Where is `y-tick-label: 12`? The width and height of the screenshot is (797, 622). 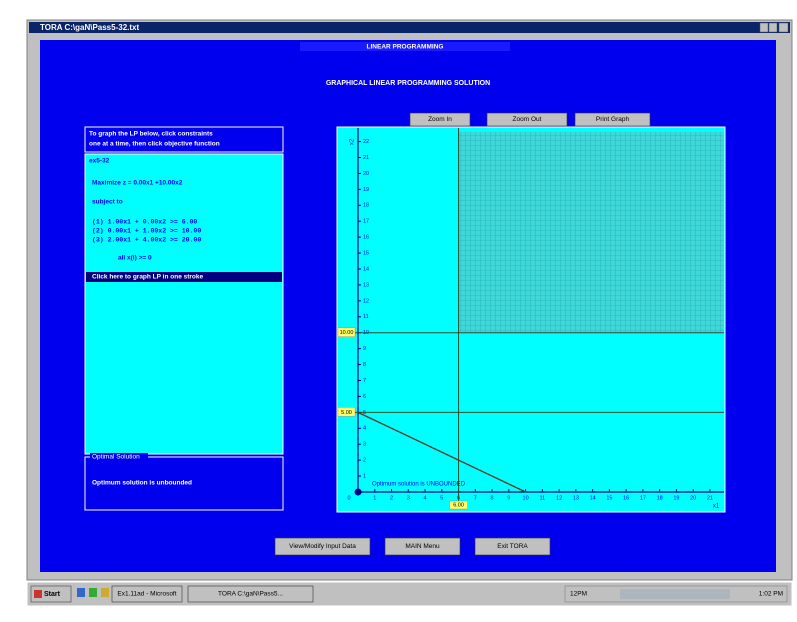 y-tick-label: 12 is located at coordinates (366, 301).